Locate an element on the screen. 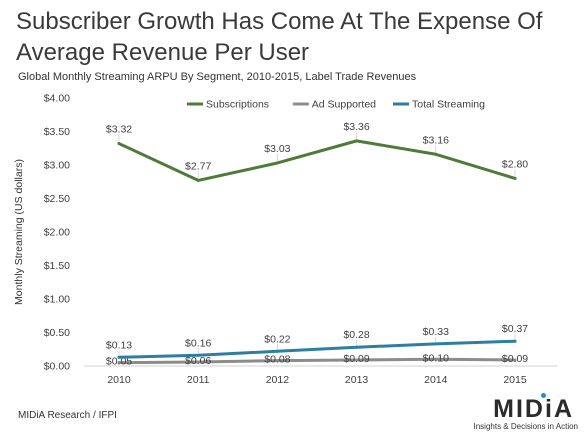 Image resolution: width=584 pixels, height=436 pixels. logo-dot-icon is located at coordinates (543, 395).